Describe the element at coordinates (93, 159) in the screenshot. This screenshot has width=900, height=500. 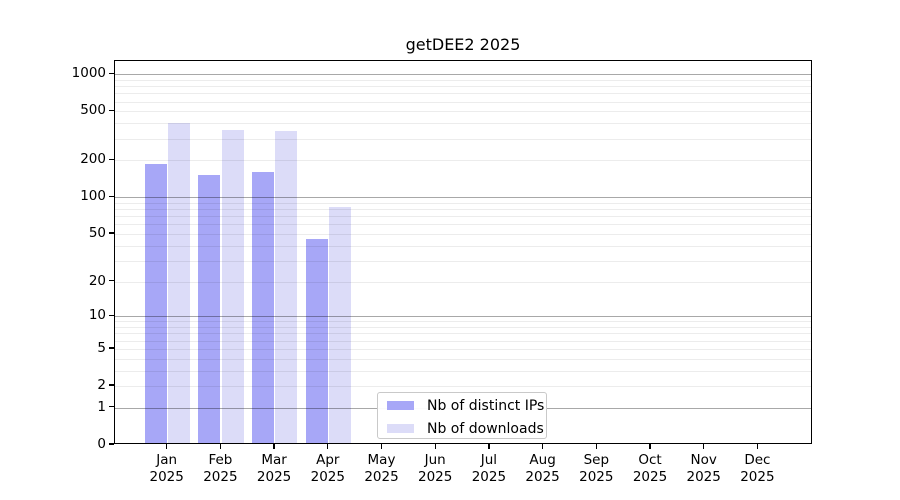
I see `y-tick-label: 200` at that location.